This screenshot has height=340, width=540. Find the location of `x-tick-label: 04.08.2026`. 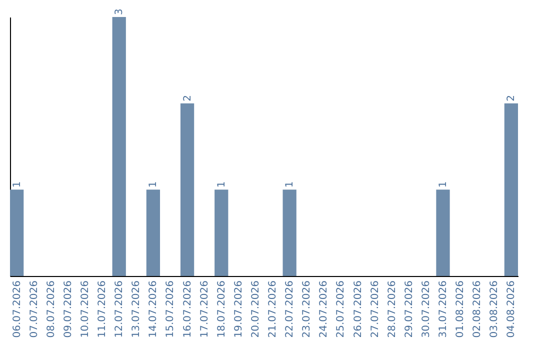

x-tick-label: 04.08.2026 is located at coordinates (512, 309).